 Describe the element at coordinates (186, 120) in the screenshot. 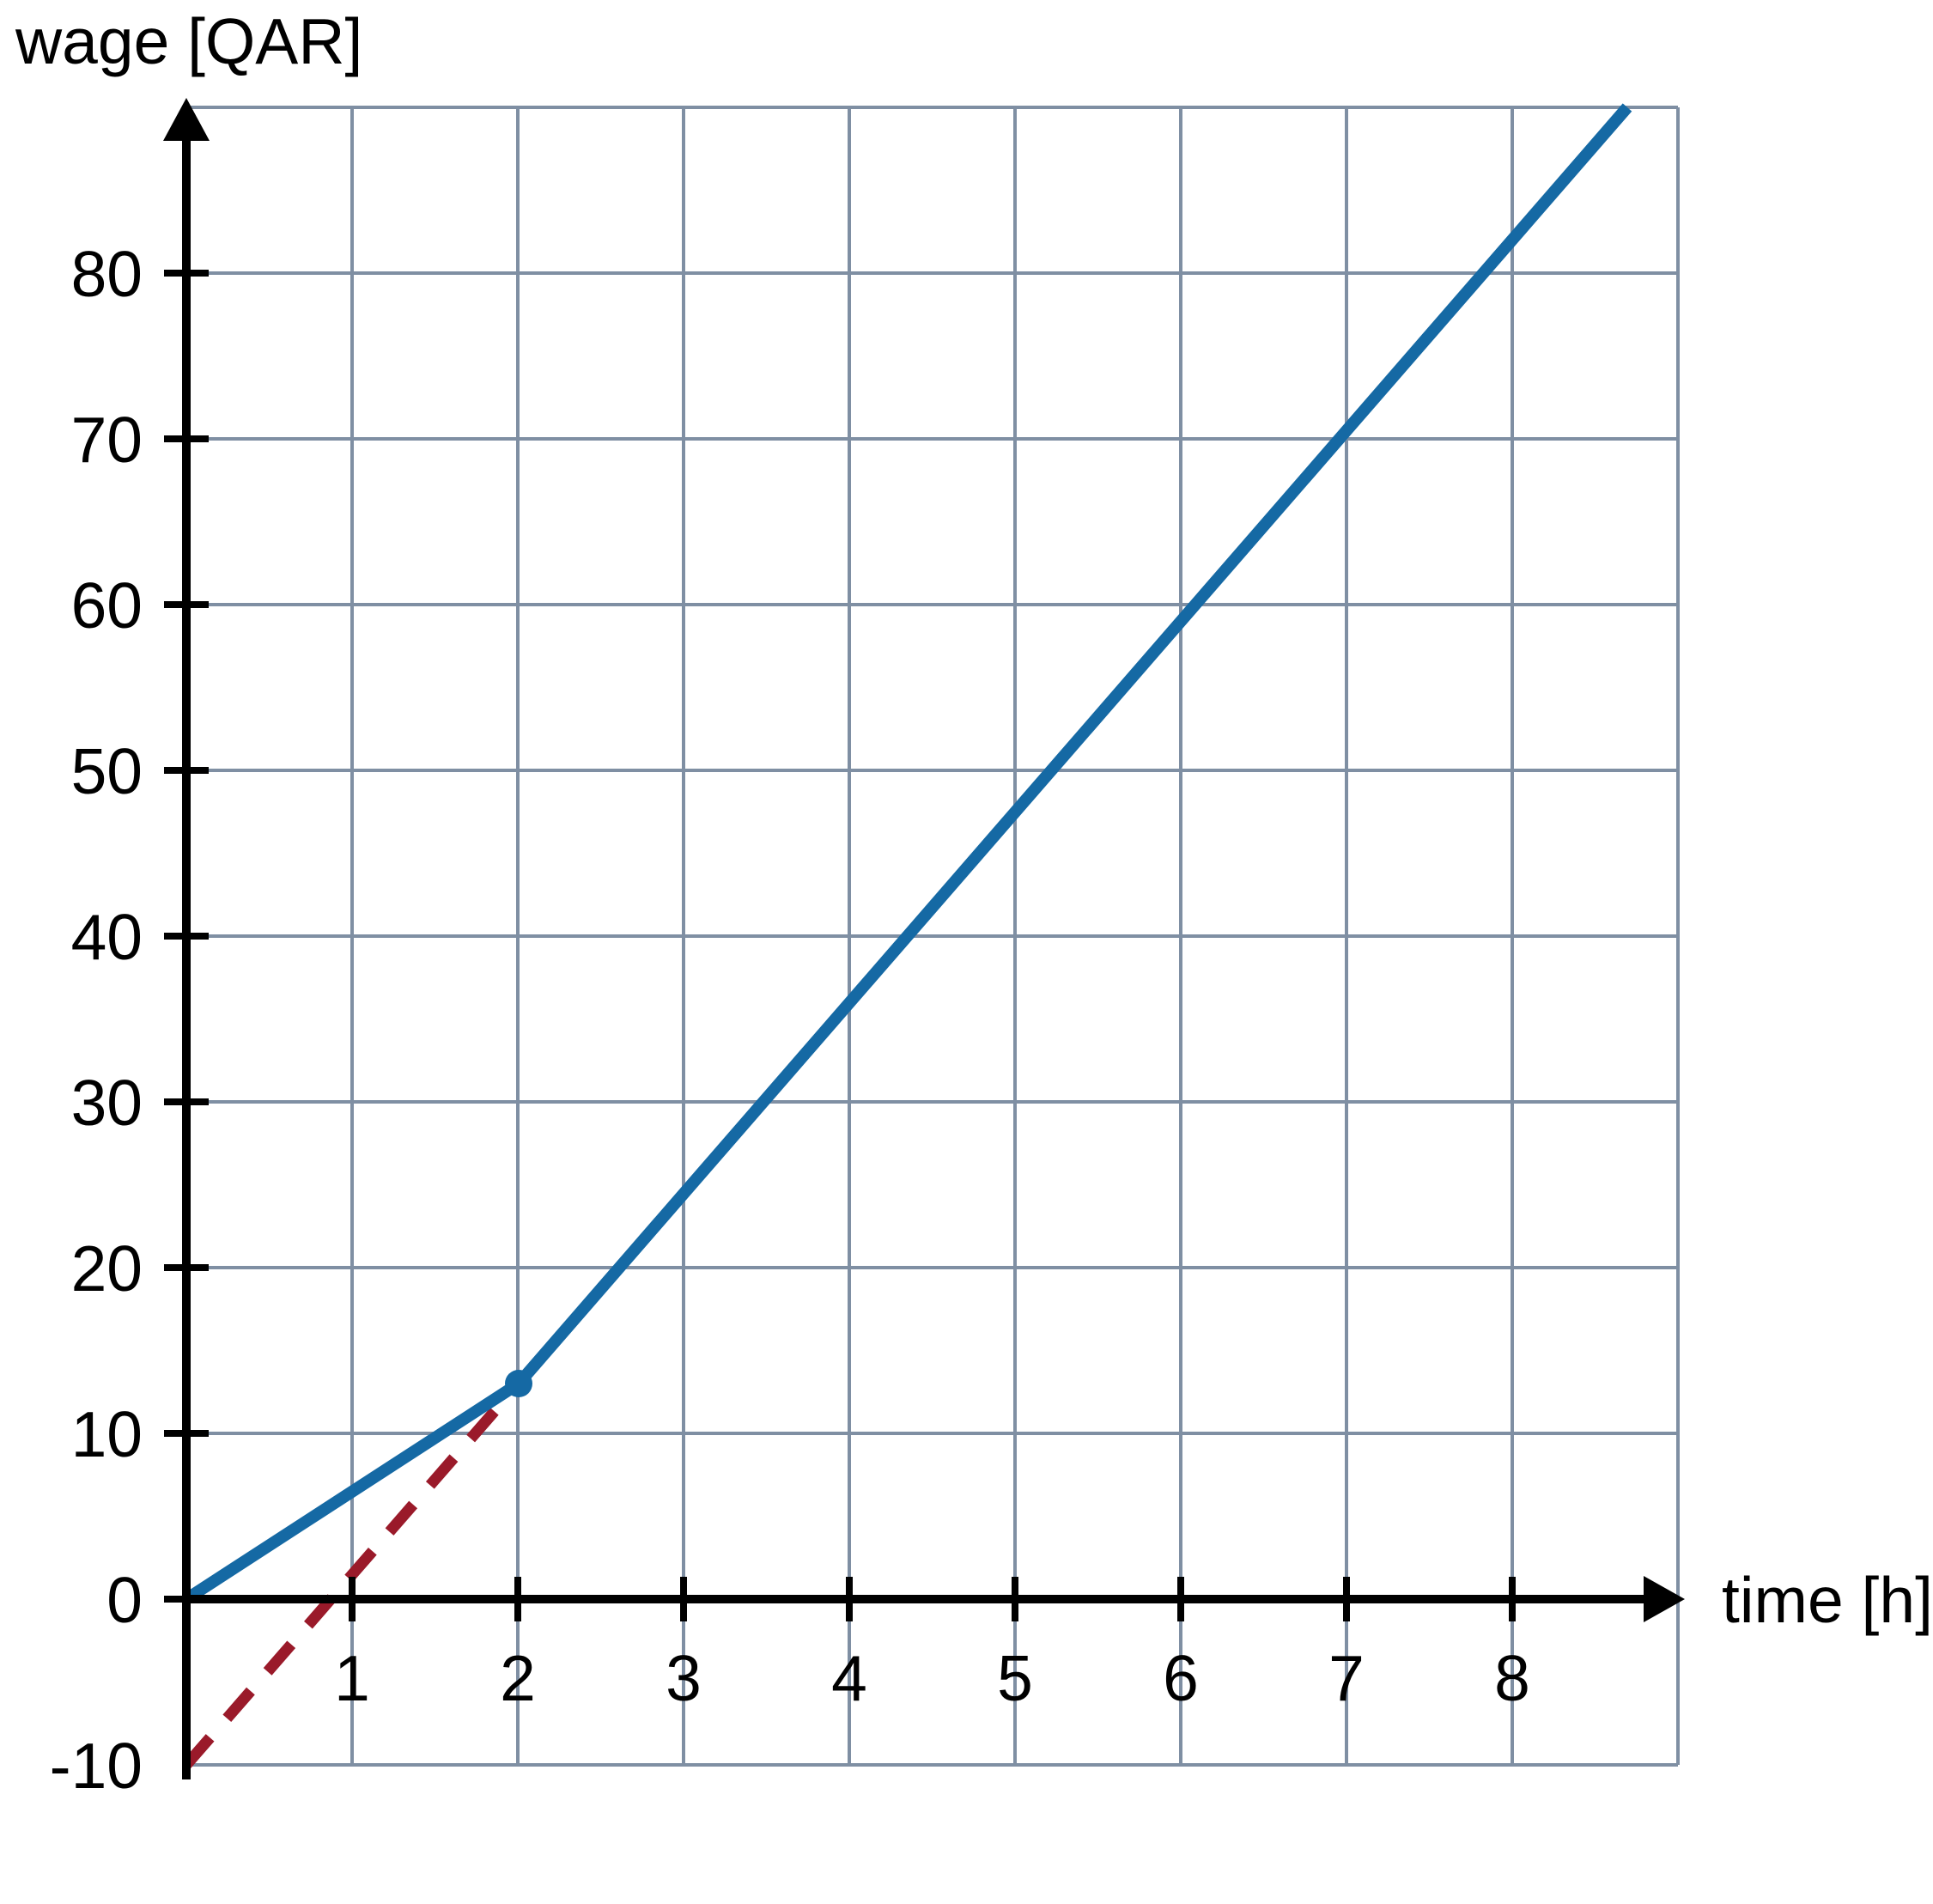

I see `y-axis-arrow-icon` at that location.